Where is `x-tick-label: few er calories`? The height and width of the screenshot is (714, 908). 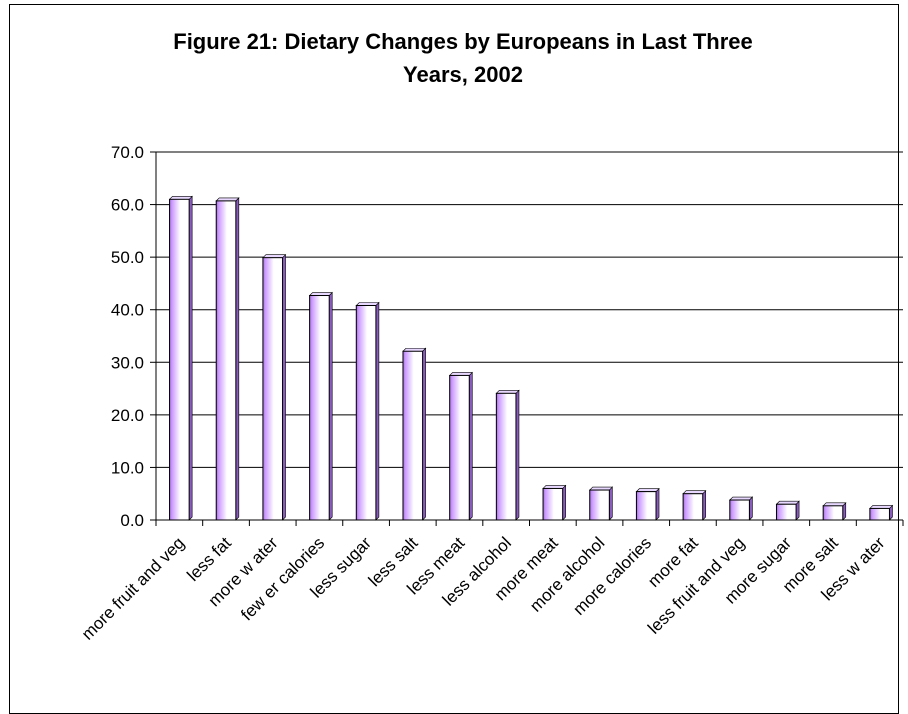
x-tick-label: few er calories is located at coordinates (282, 578).